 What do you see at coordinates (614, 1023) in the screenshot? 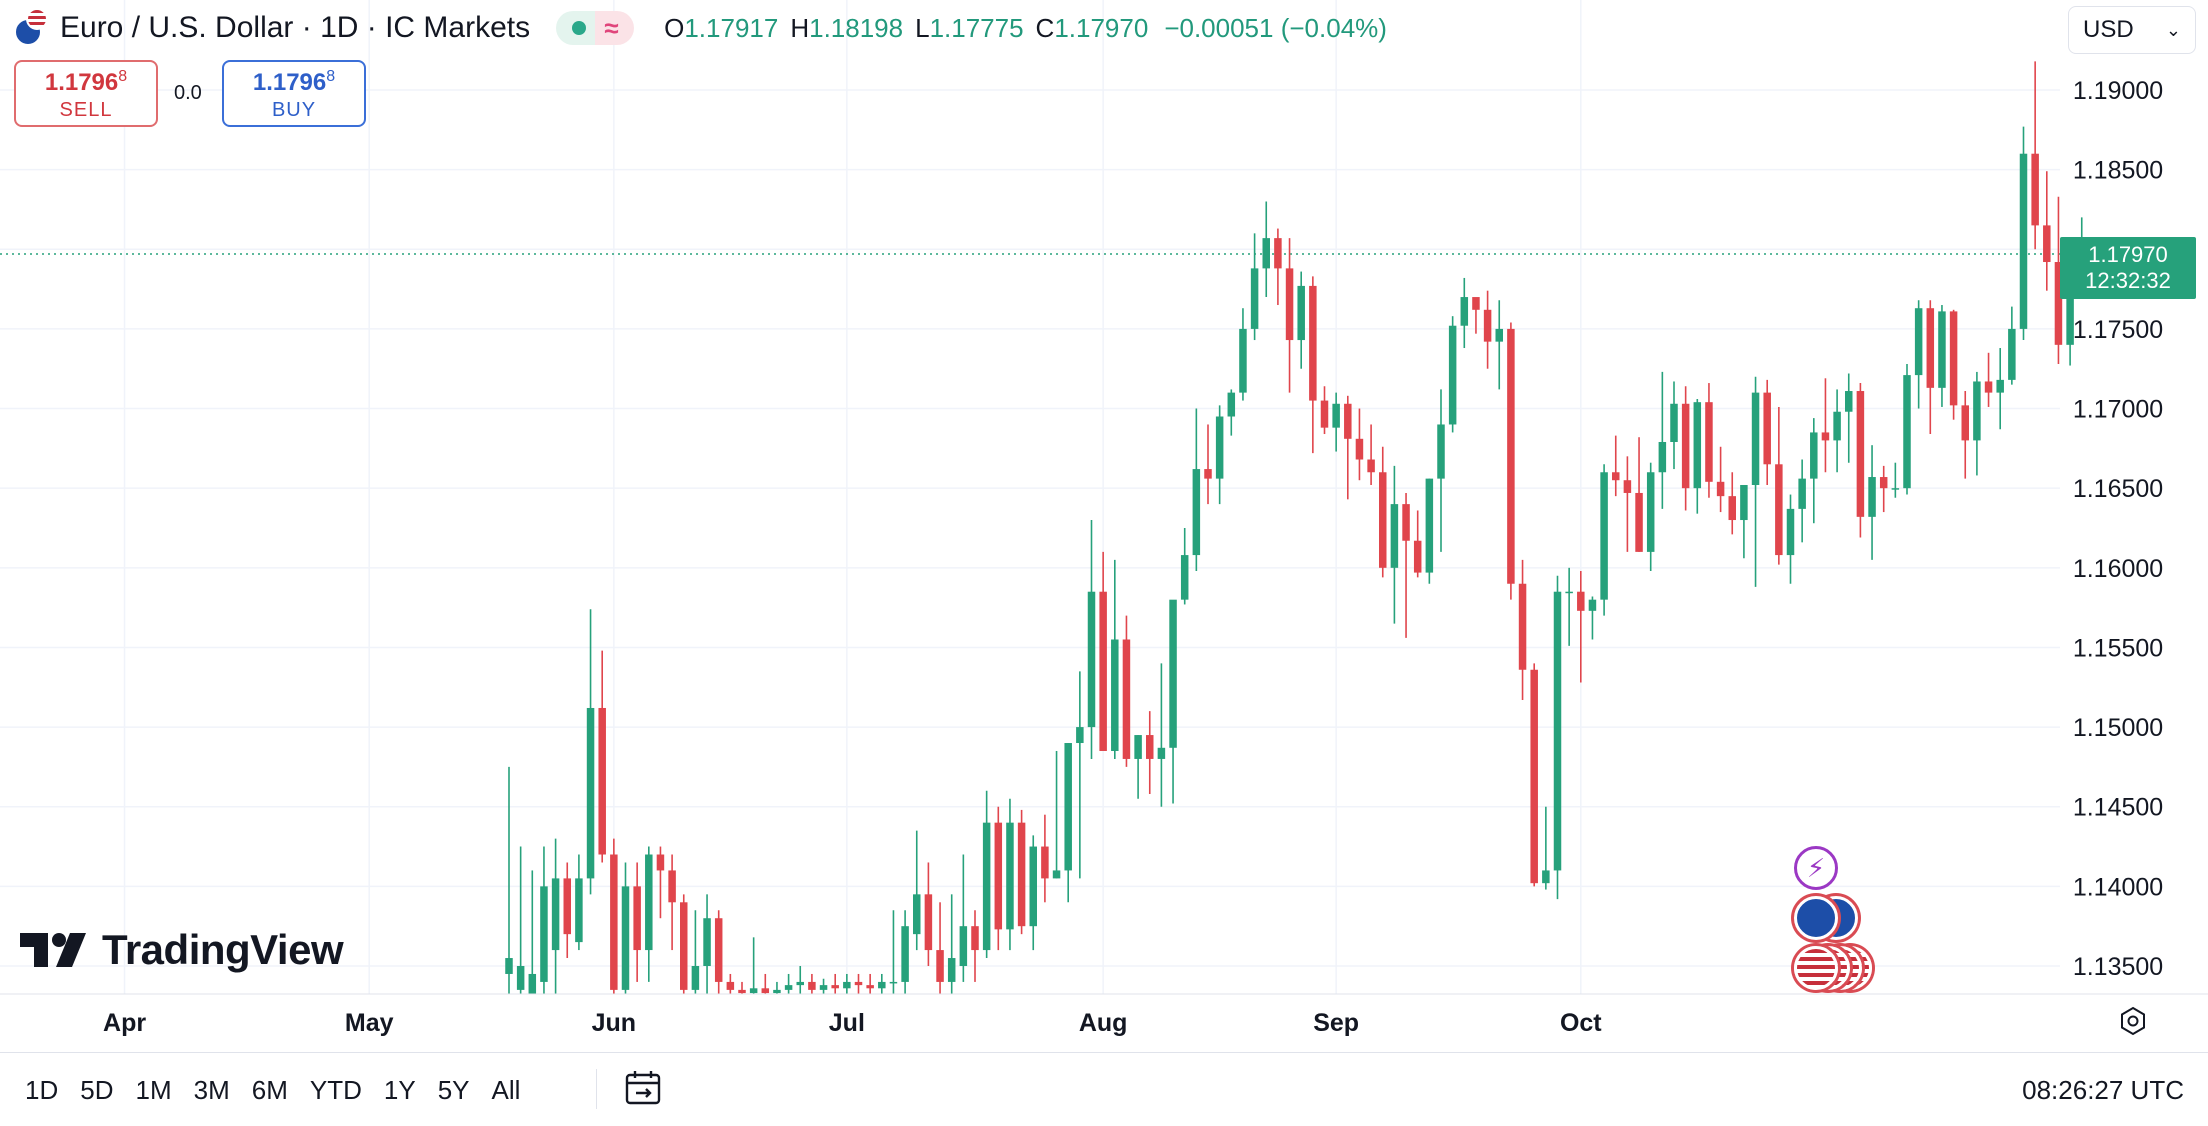
I see `month-tick-label: Jun` at bounding box center [614, 1023].